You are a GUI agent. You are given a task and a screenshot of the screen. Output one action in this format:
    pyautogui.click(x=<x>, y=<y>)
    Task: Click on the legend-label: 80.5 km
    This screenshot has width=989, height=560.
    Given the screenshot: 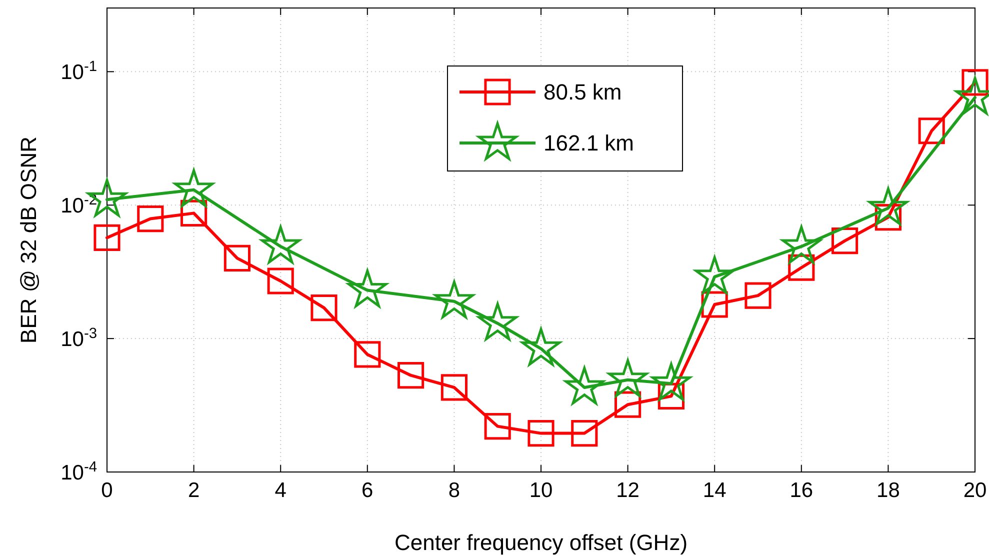 What is the action you would take?
    pyautogui.click(x=583, y=92)
    